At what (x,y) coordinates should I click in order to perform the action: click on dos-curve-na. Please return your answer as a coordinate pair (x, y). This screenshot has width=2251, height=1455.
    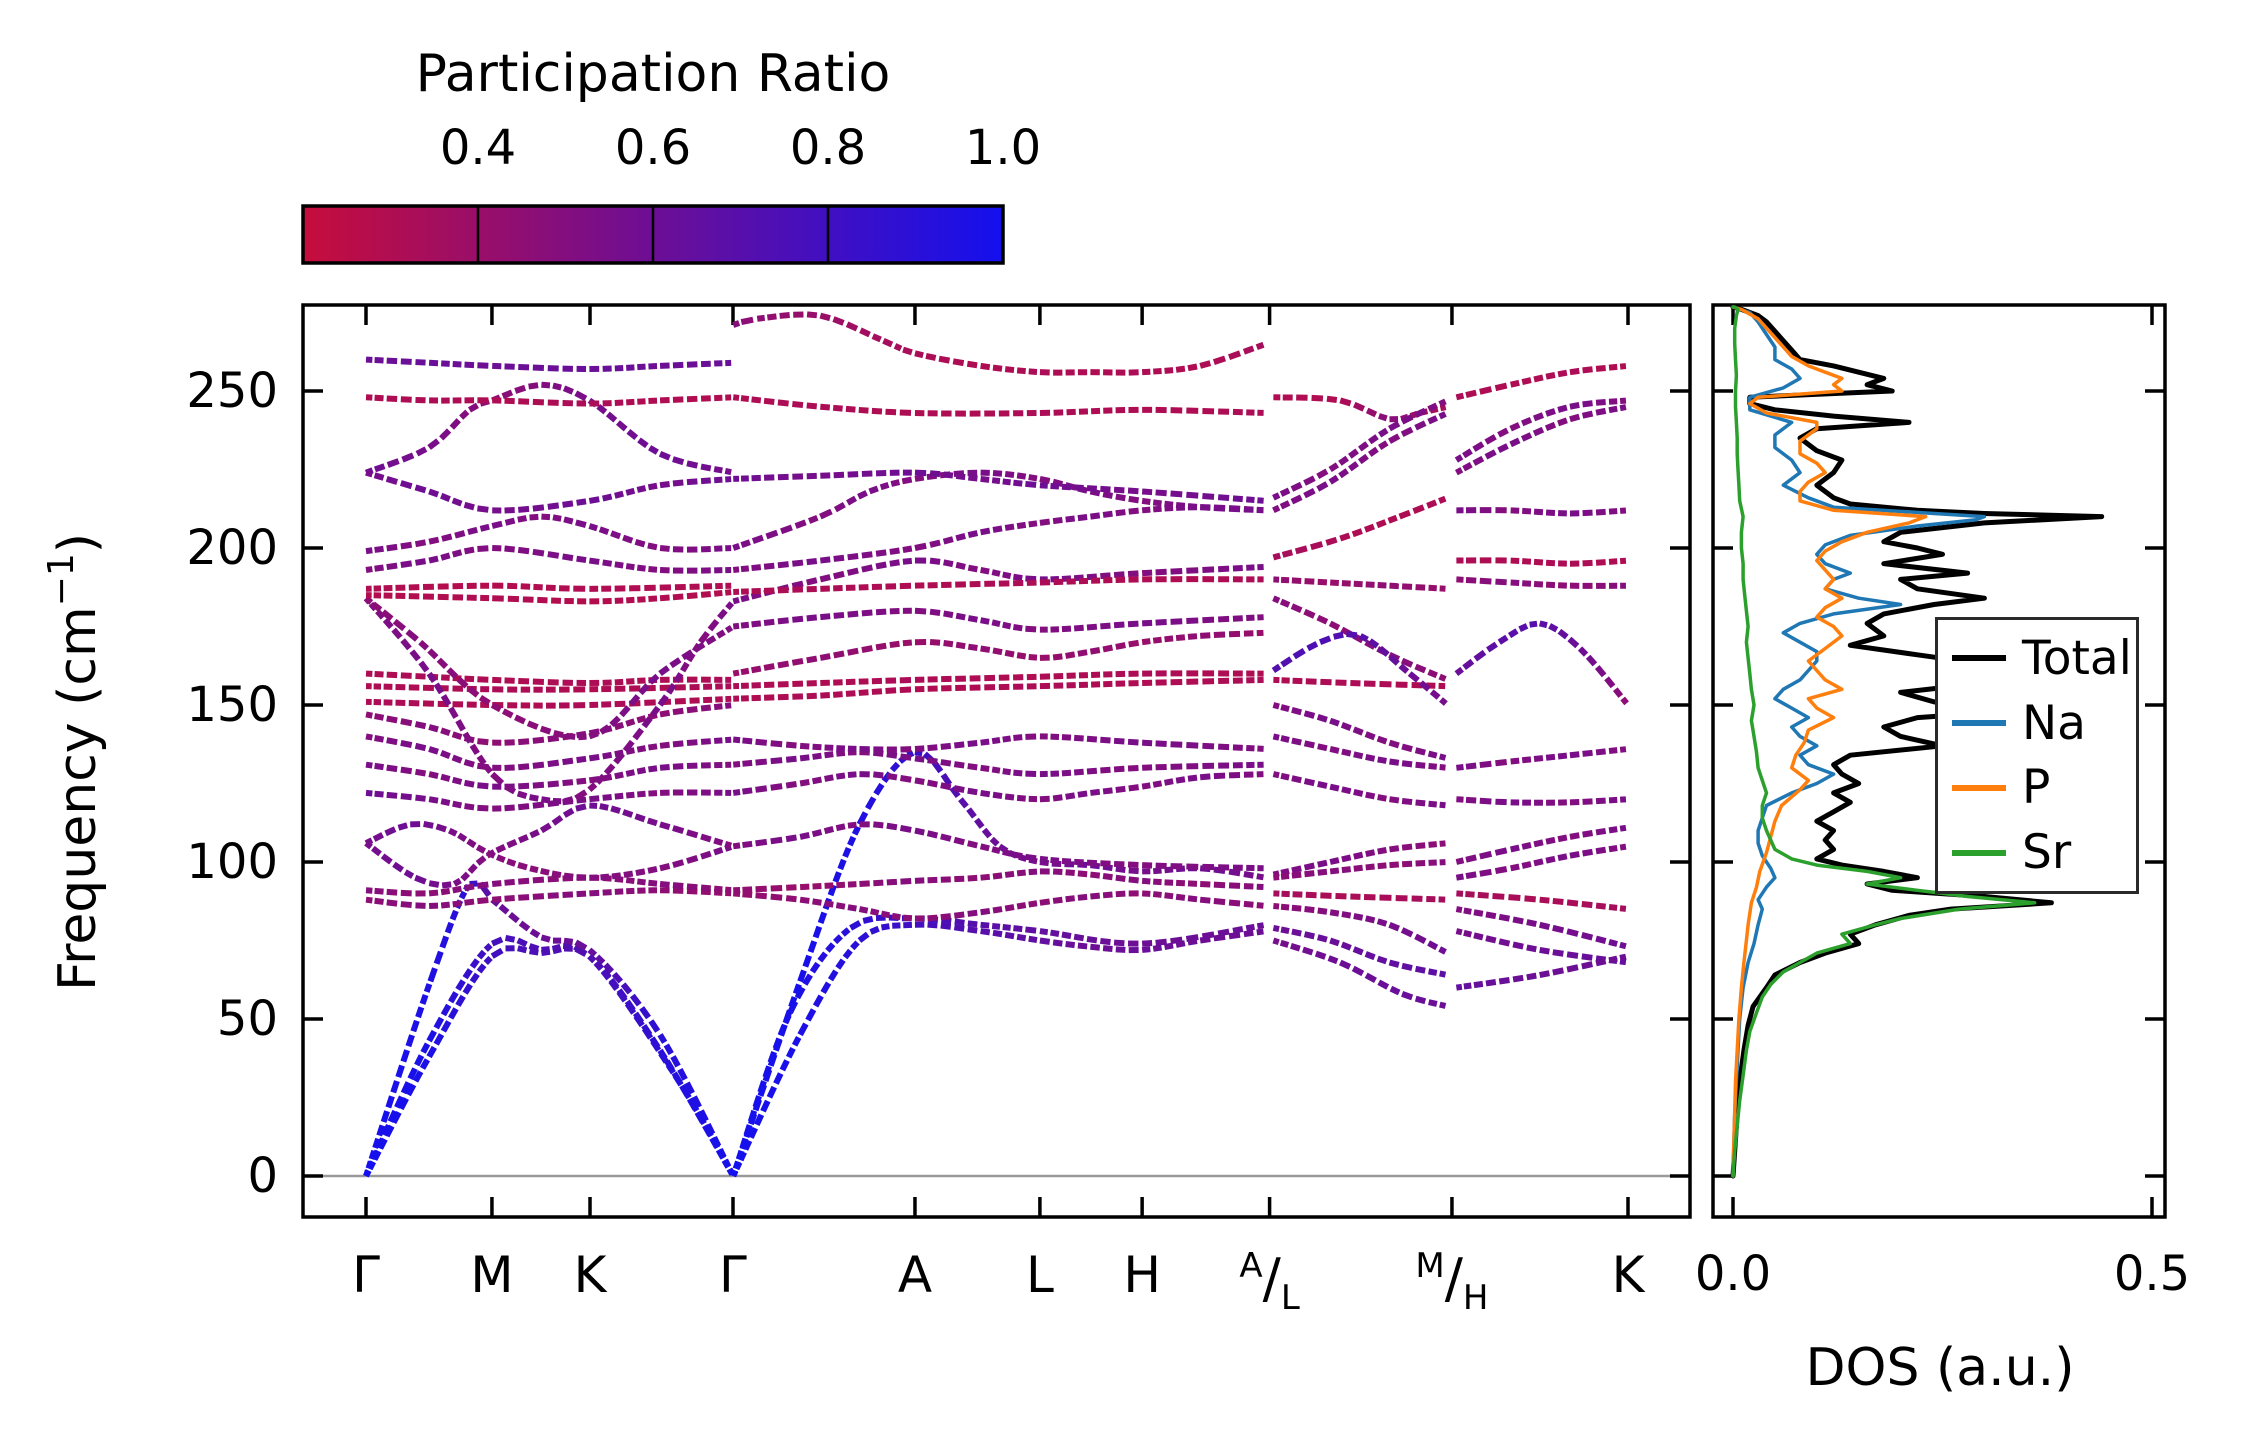
    Looking at the image, I should click on (1859, 741).